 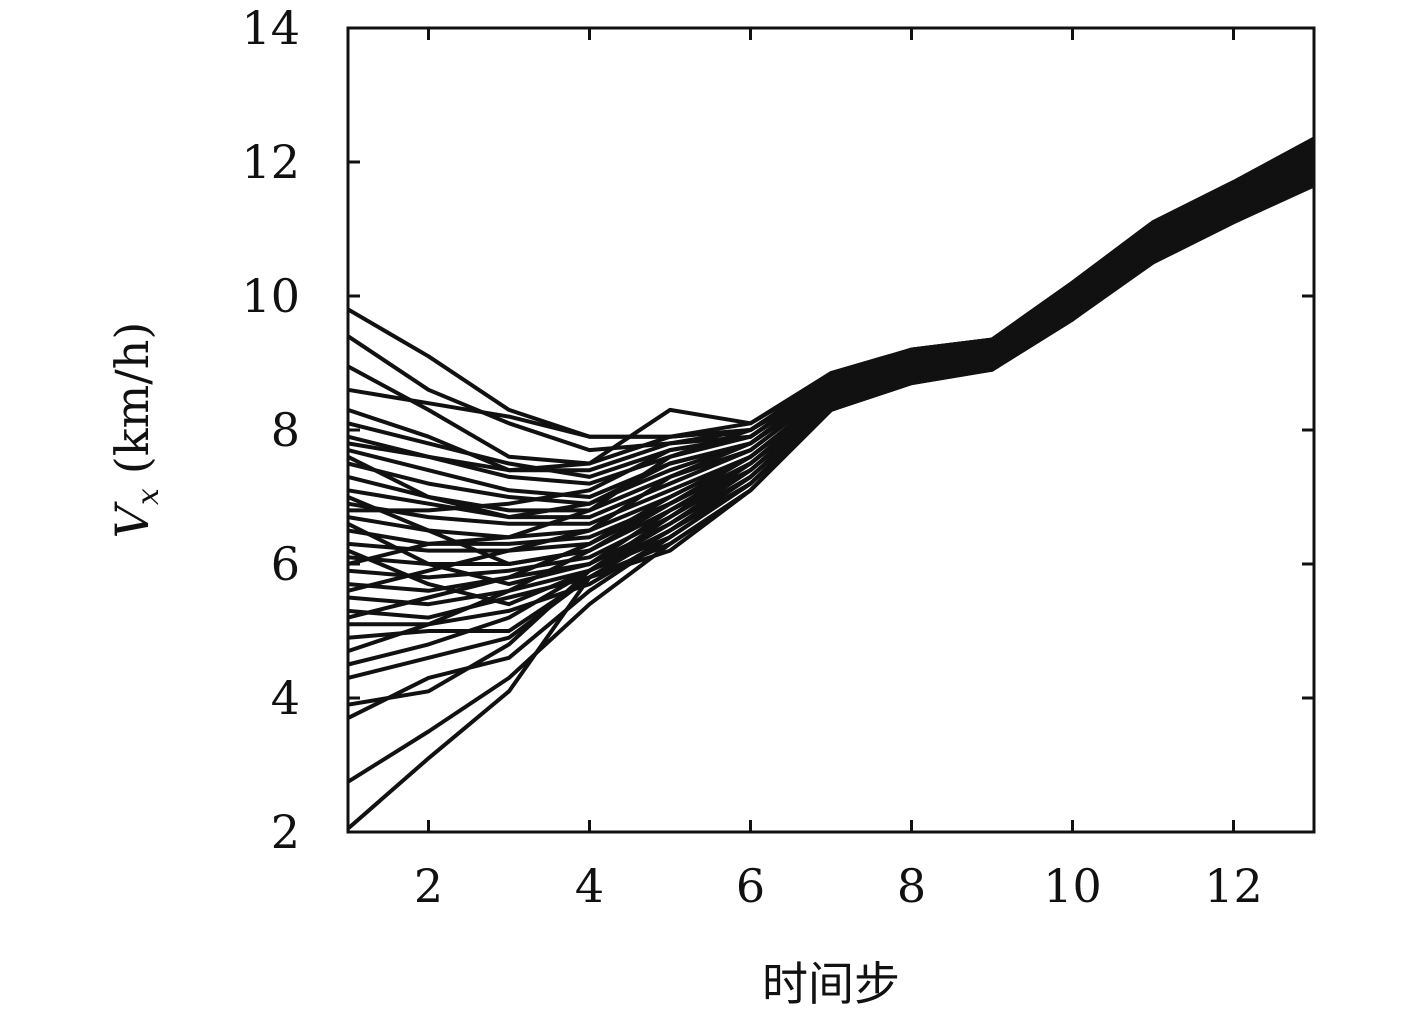 I want to click on x-tick-label-12: 12, so click(x=1233, y=886).